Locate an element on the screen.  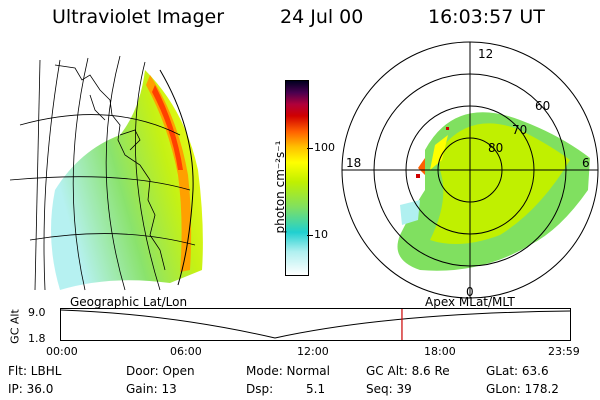
app-title: Ultraviolet Imager is located at coordinates (138, 17).